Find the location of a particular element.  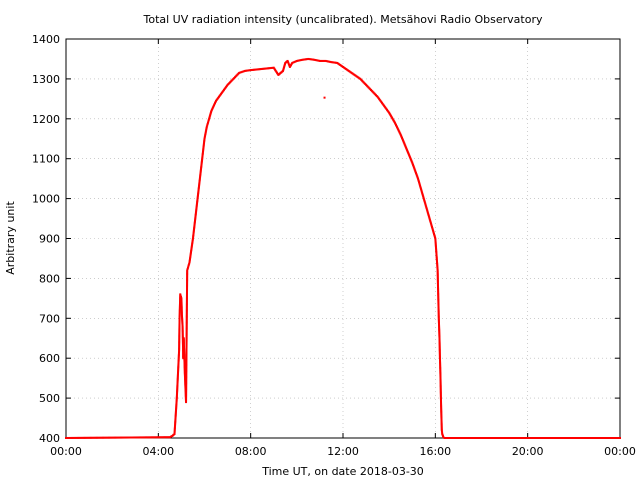

y-tick-label: 600 is located at coordinates (49, 358).